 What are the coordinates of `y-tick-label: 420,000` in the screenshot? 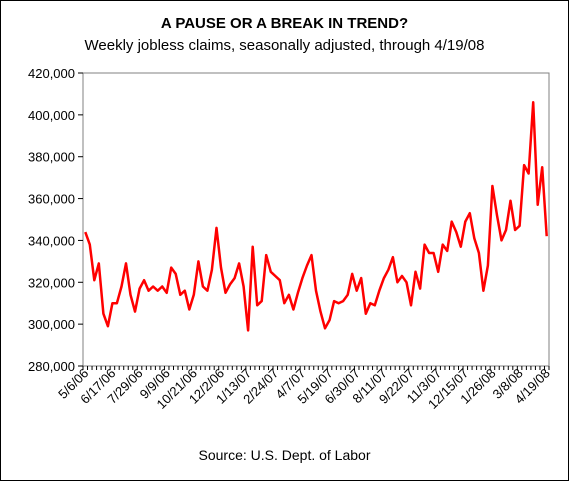 It's located at (51, 73).